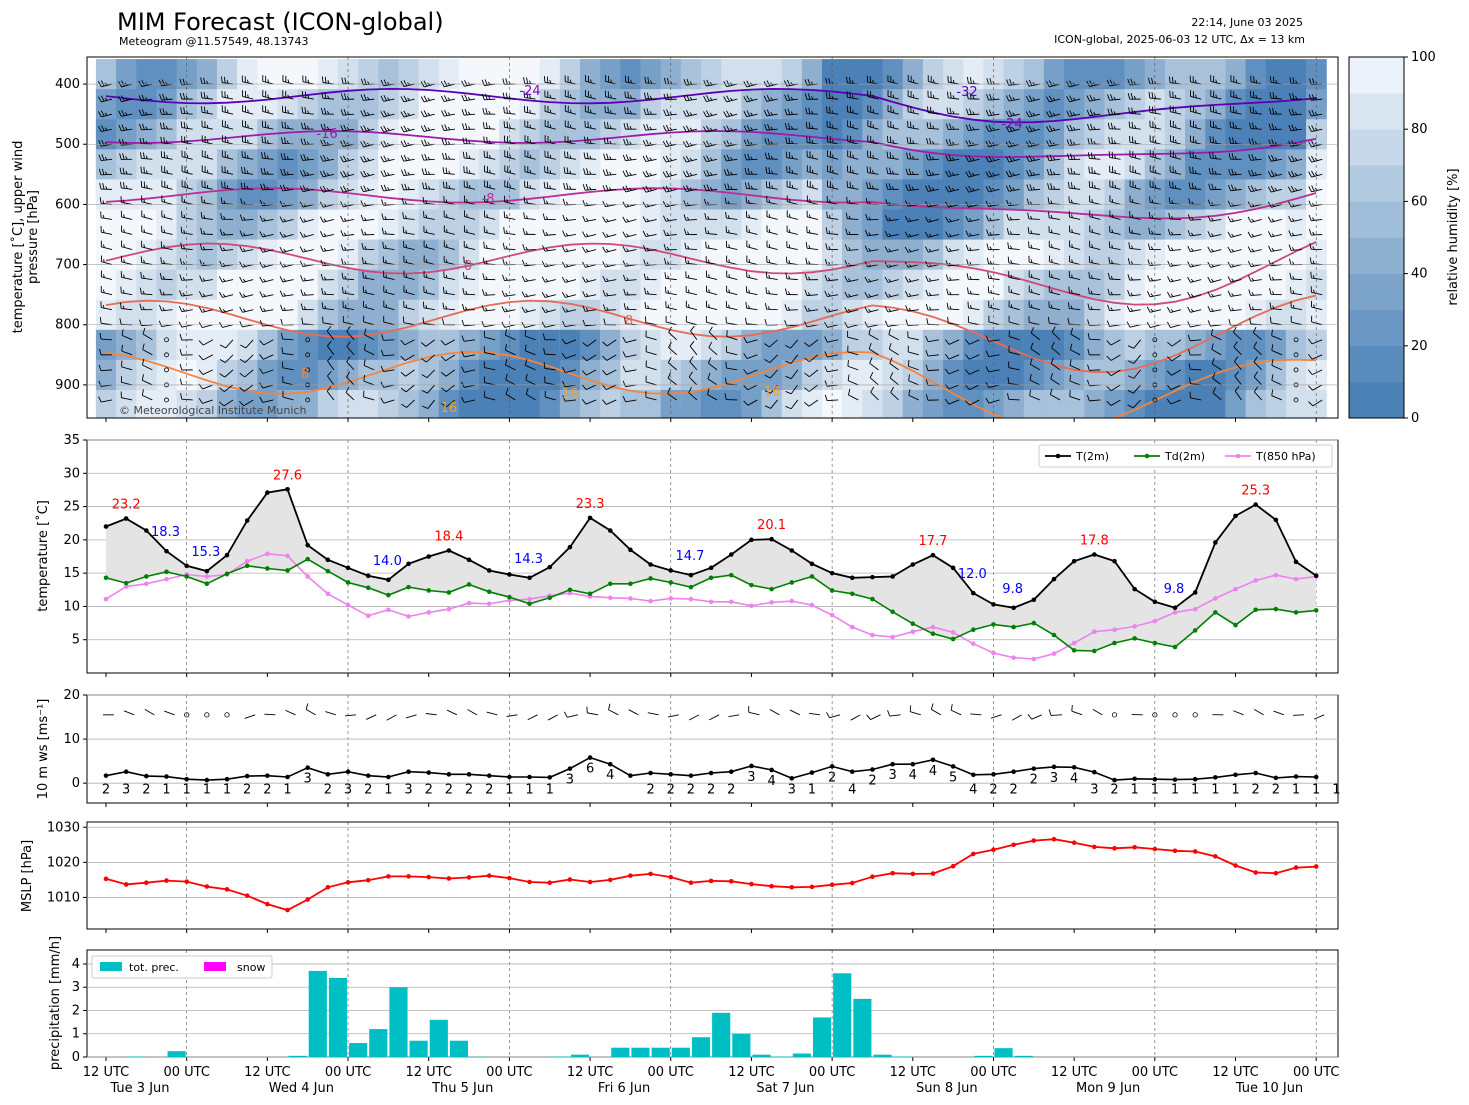  Describe the element at coordinates (489, 604) in the screenshot. I see `t850-point` at that location.